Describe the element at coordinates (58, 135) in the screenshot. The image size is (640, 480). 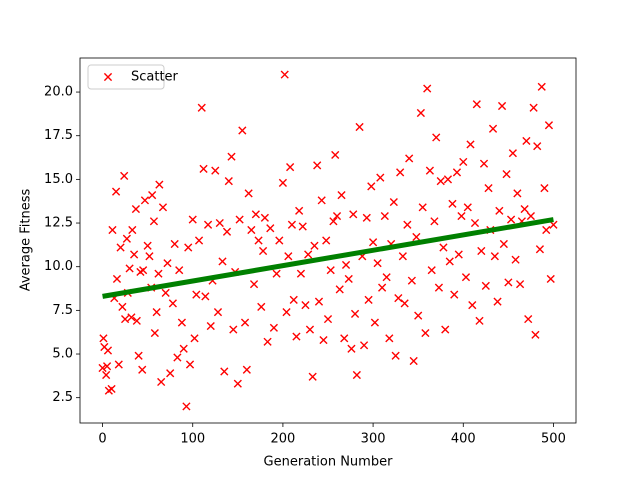
I see `y-tick-label: 17.5` at that location.